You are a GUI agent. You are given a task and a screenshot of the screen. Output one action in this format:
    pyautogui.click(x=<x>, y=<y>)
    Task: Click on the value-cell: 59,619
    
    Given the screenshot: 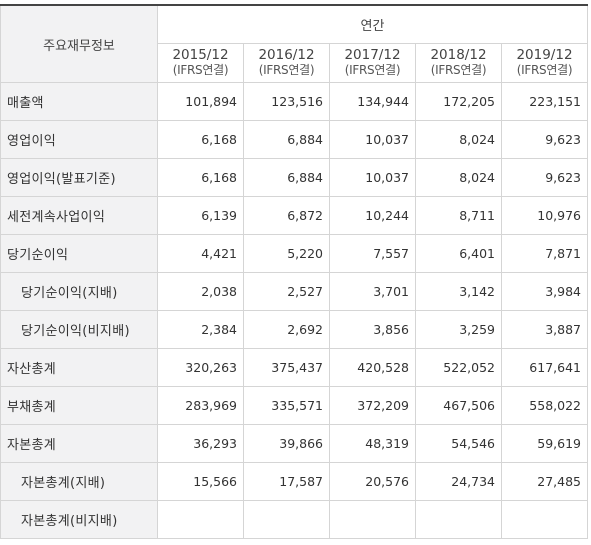 What is the action you would take?
    pyautogui.click(x=544, y=443)
    